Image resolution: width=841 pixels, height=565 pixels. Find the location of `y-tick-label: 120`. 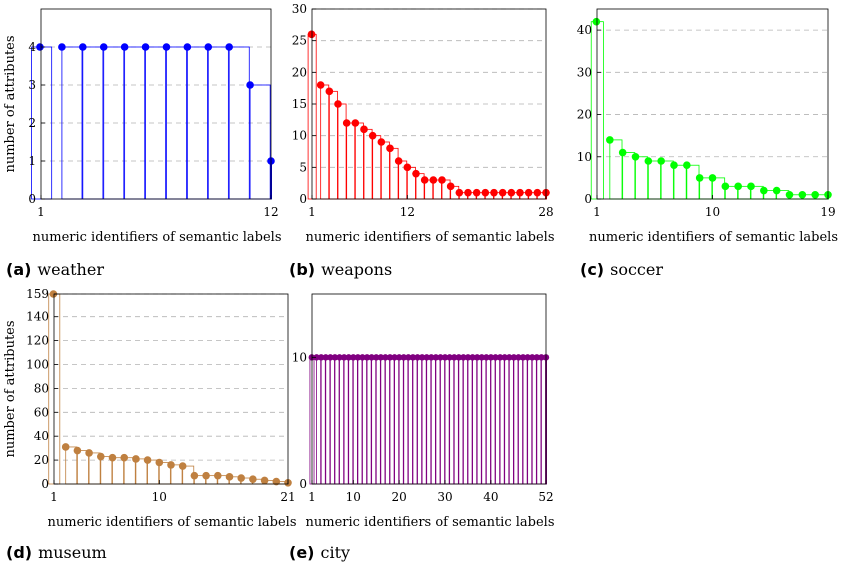

y-tick-label: 120 is located at coordinates (37, 341).